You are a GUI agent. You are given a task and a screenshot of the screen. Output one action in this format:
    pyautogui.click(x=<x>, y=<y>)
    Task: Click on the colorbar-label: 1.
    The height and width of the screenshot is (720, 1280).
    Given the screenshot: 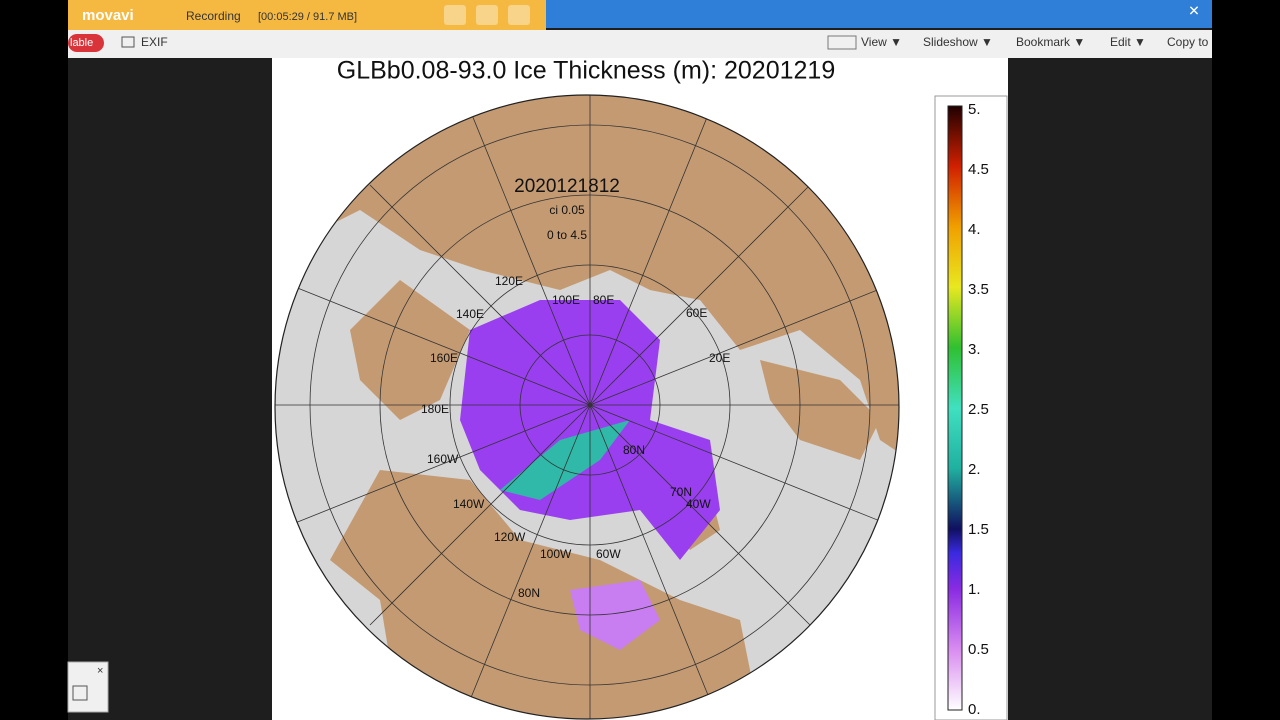 What is the action you would take?
    pyautogui.click(x=974, y=589)
    